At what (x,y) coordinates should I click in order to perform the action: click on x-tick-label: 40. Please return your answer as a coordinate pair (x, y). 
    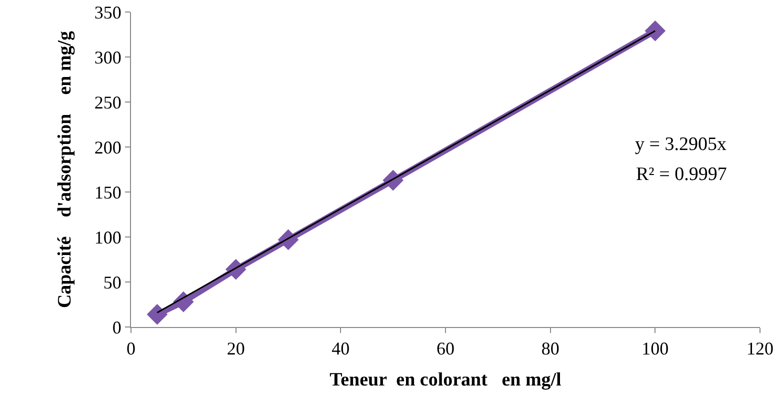
    Looking at the image, I should click on (341, 348).